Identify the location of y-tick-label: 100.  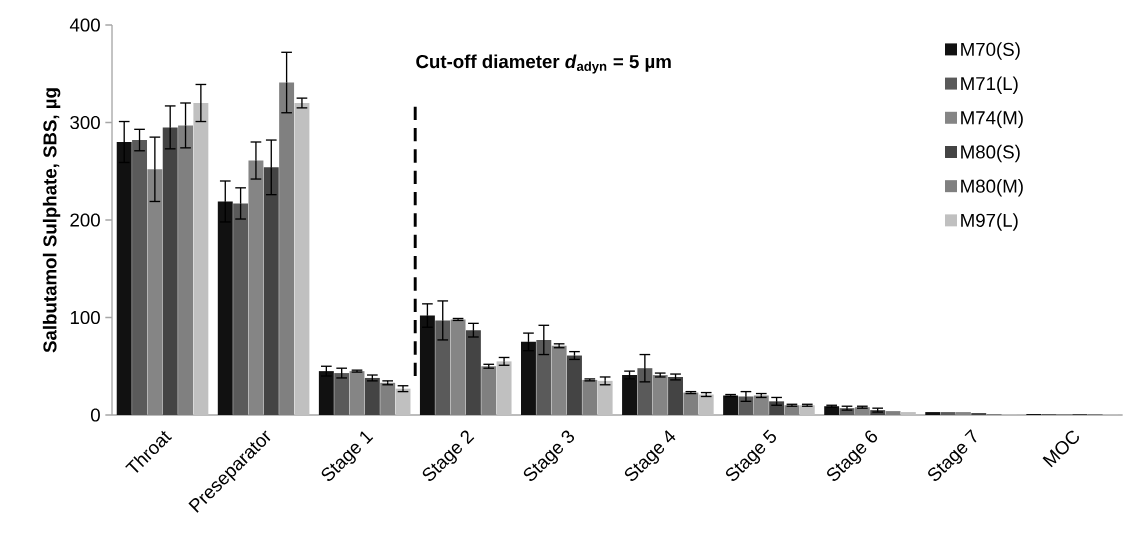
(85, 317).